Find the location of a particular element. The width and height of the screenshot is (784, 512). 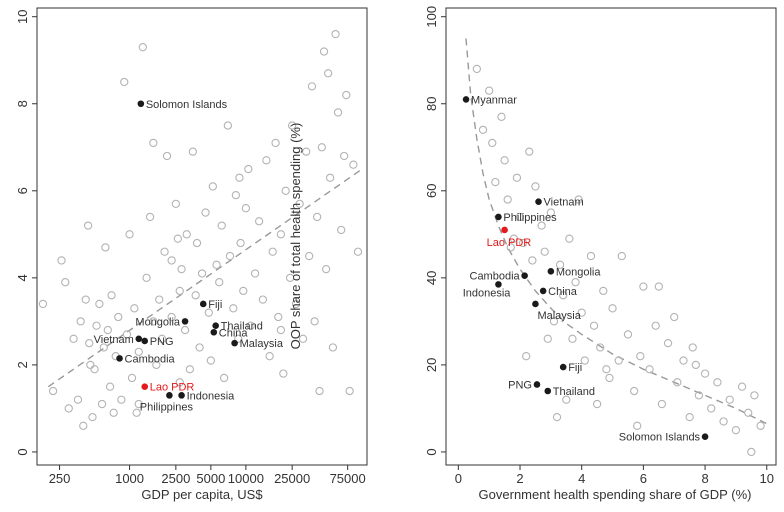

y-axis-label: OOP share of total health spending (%) is located at coordinates (295, 236).